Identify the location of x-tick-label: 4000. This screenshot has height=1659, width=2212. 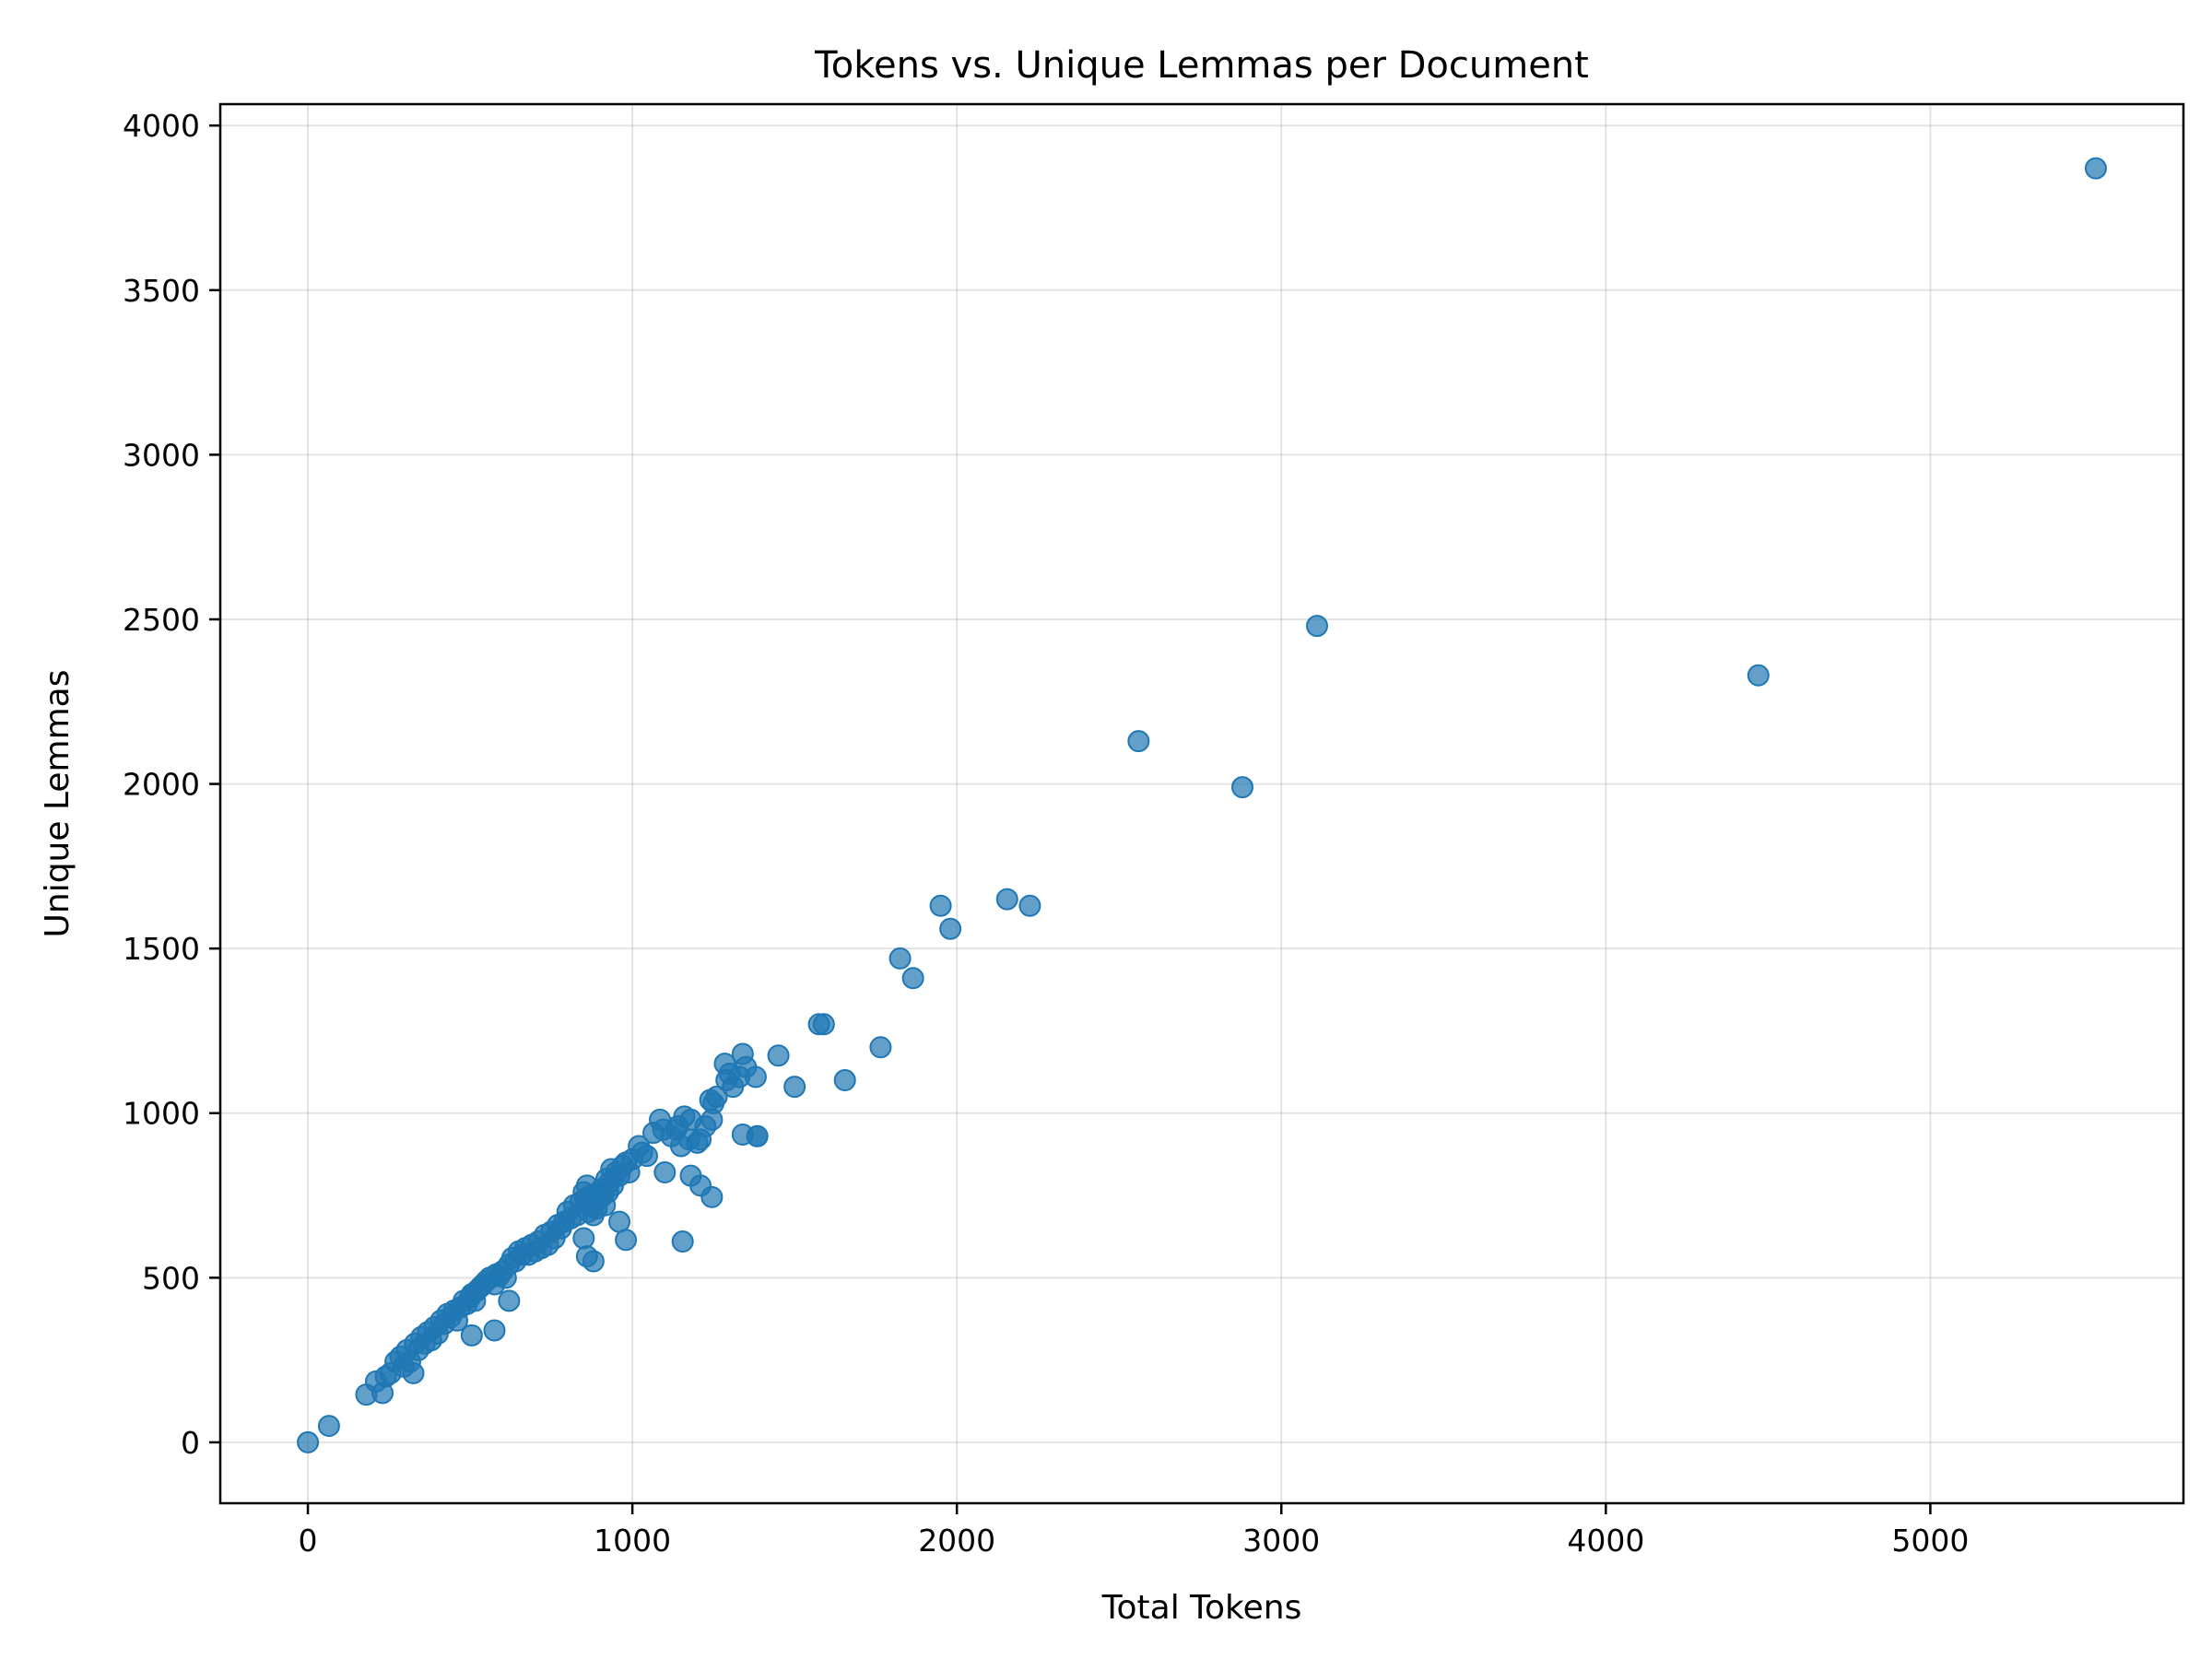
(1605, 1541).